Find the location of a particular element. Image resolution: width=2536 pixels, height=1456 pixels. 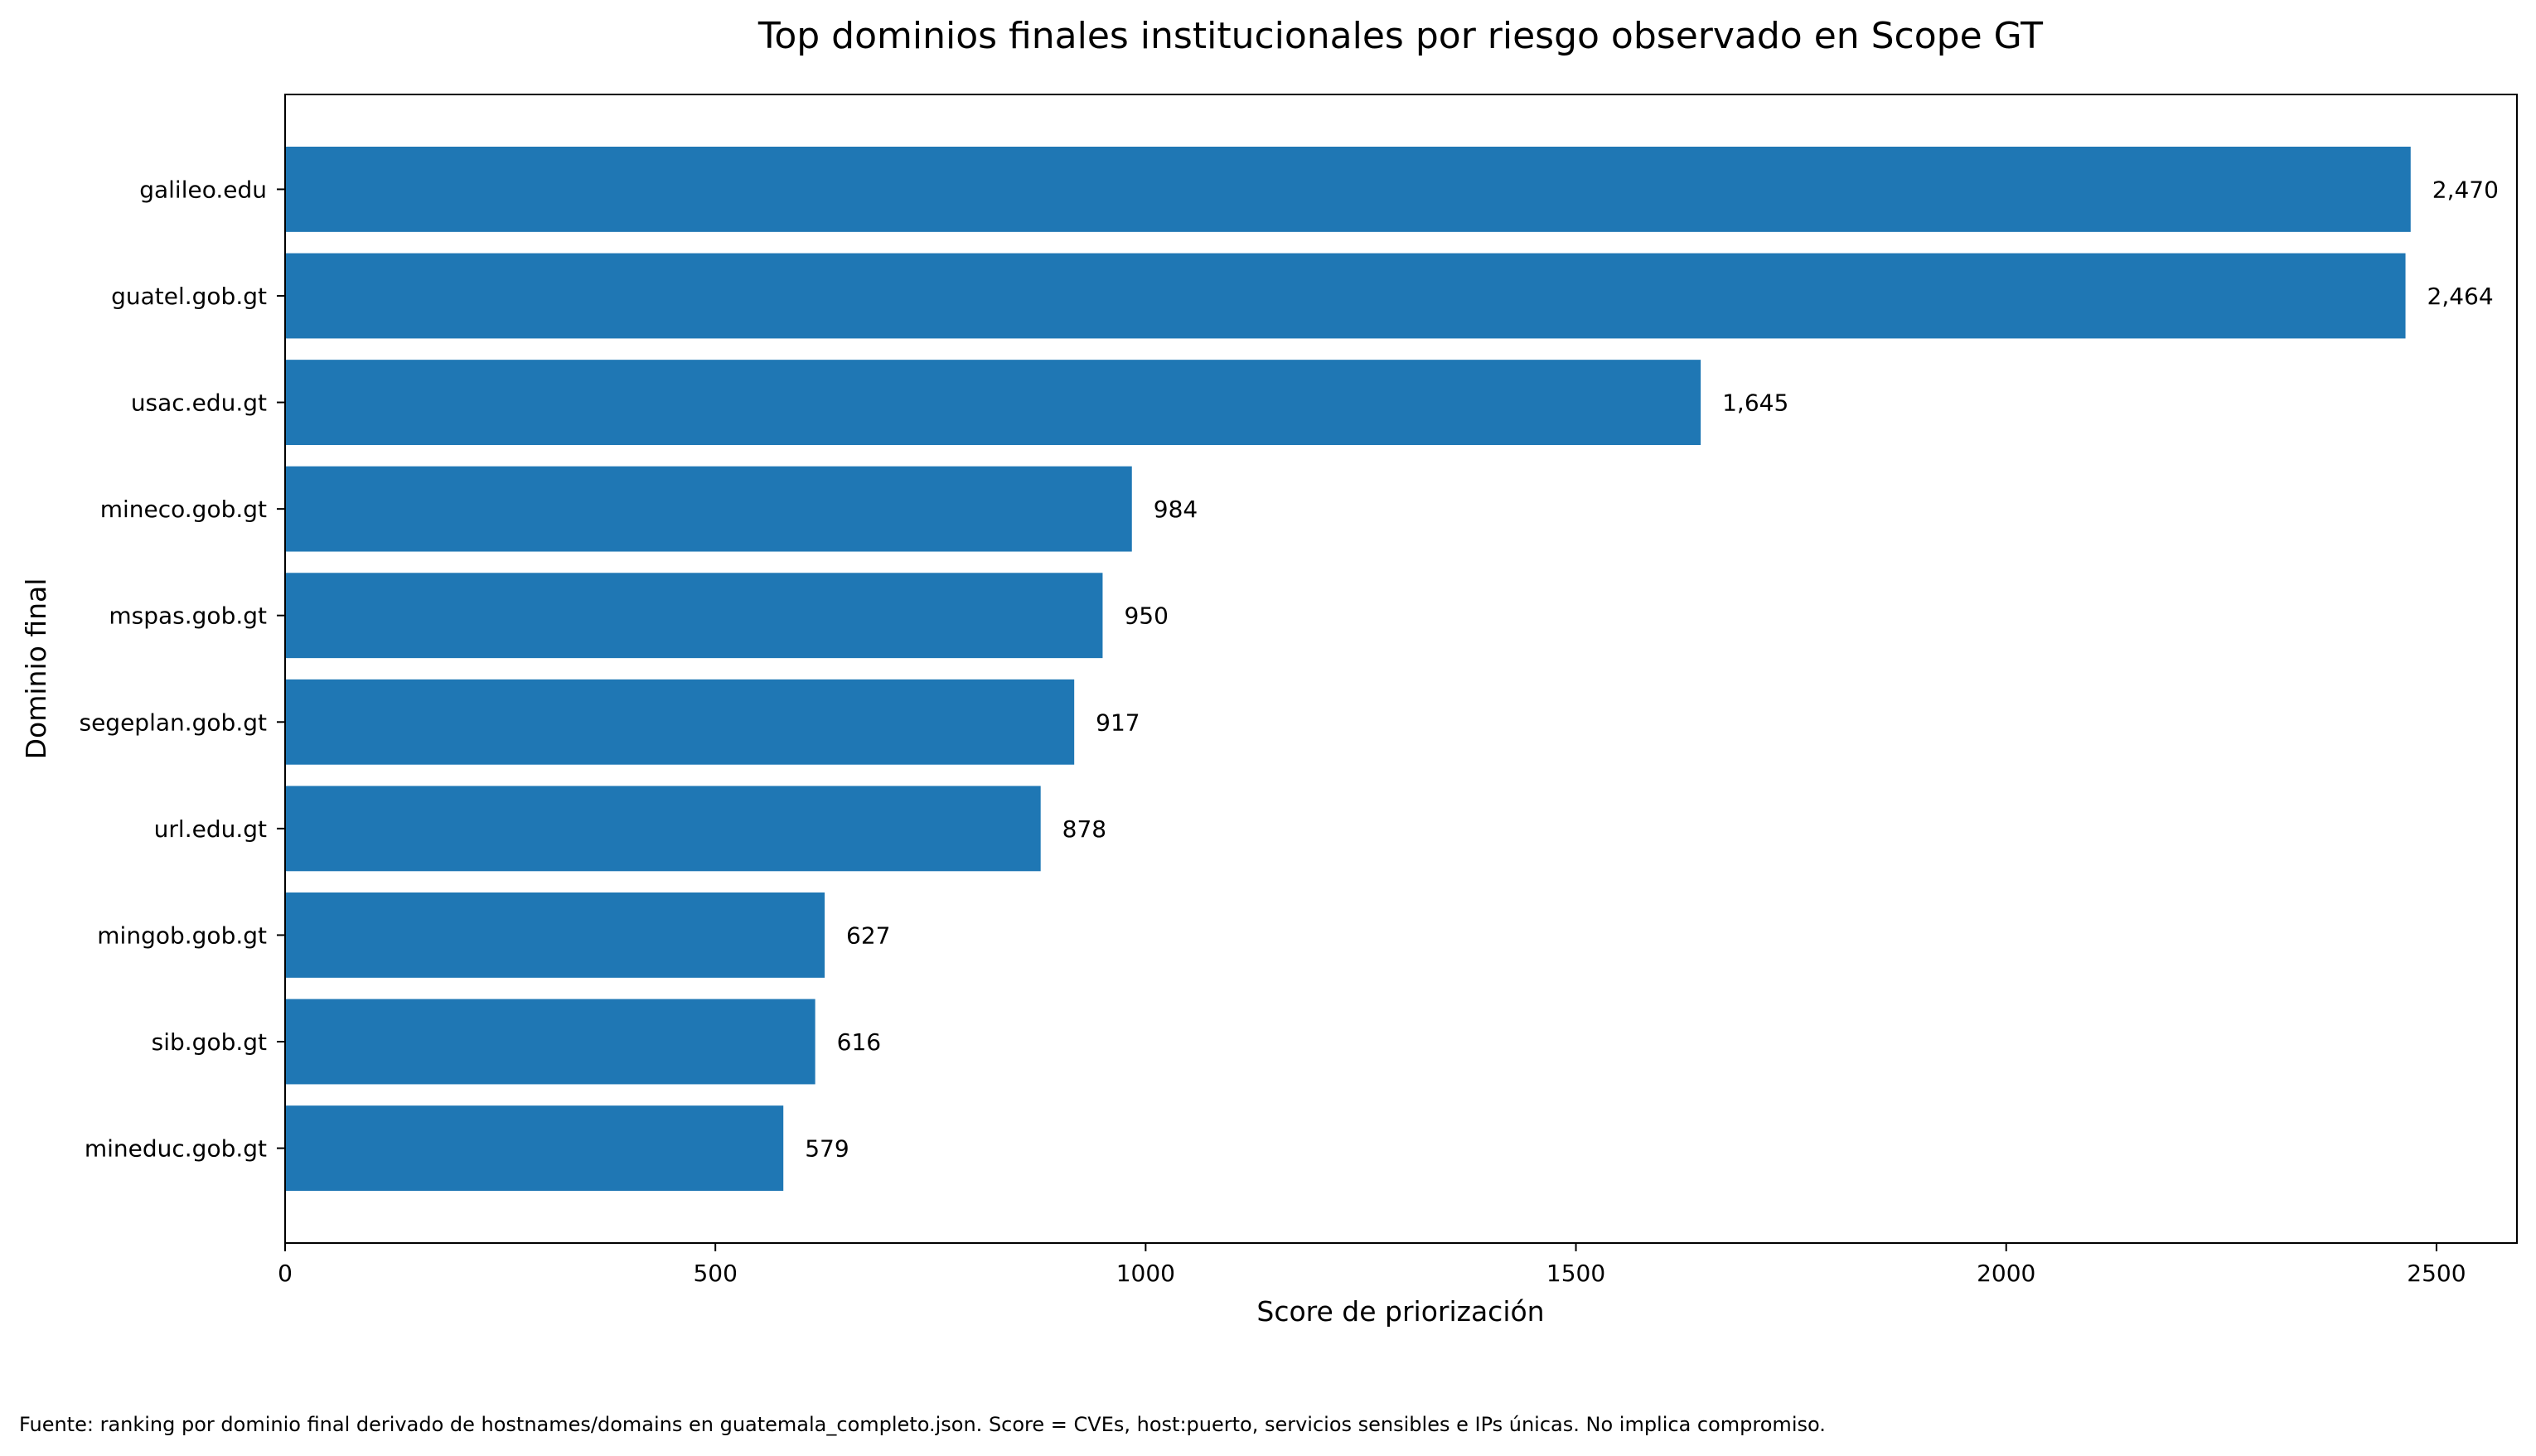

bar-segeplan.gob.gt is located at coordinates (680, 722).